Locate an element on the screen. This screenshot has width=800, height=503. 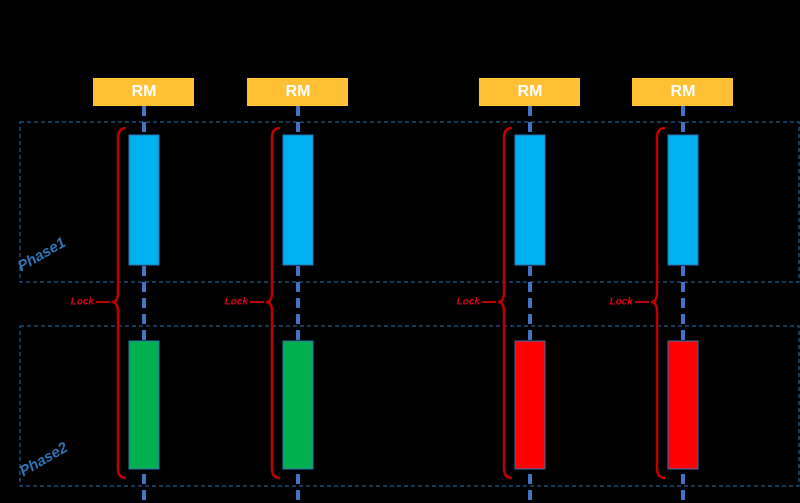
phase-label: Phase2 is located at coordinates (44, 459).